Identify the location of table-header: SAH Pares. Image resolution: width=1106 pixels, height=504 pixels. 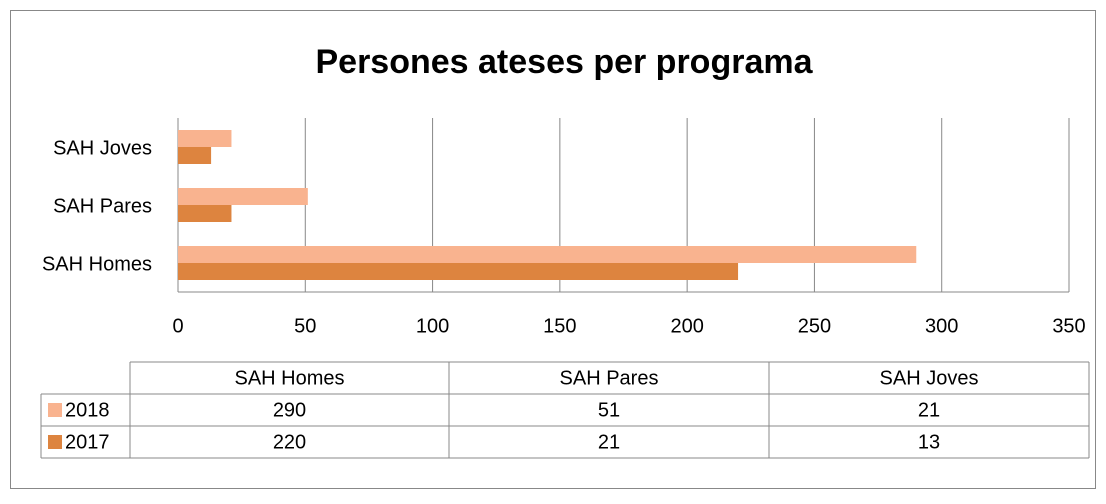
(609, 378).